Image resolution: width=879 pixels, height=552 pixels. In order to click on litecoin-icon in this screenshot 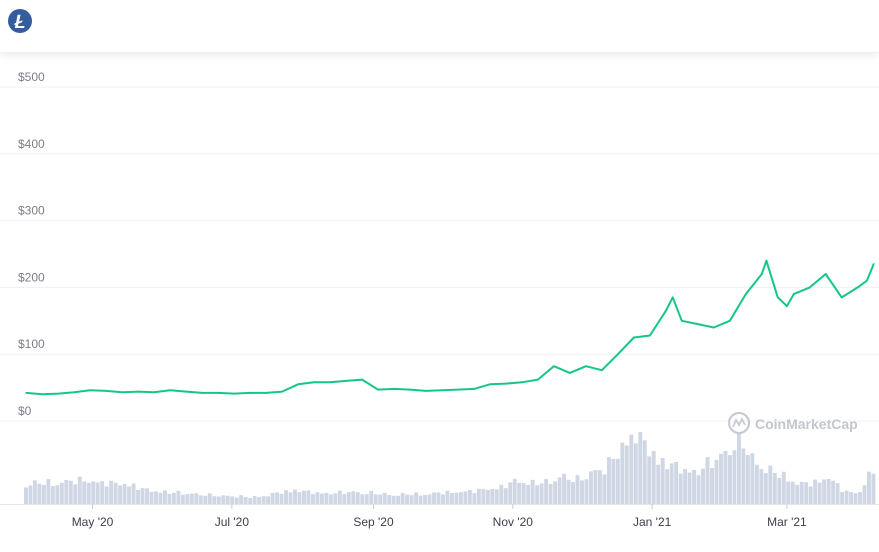, I will do `click(20, 21)`.